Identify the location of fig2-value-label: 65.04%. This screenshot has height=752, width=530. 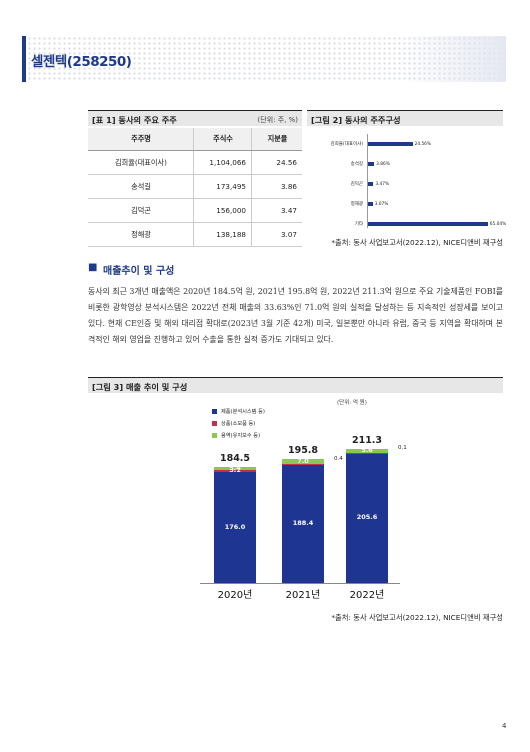
(498, 224).